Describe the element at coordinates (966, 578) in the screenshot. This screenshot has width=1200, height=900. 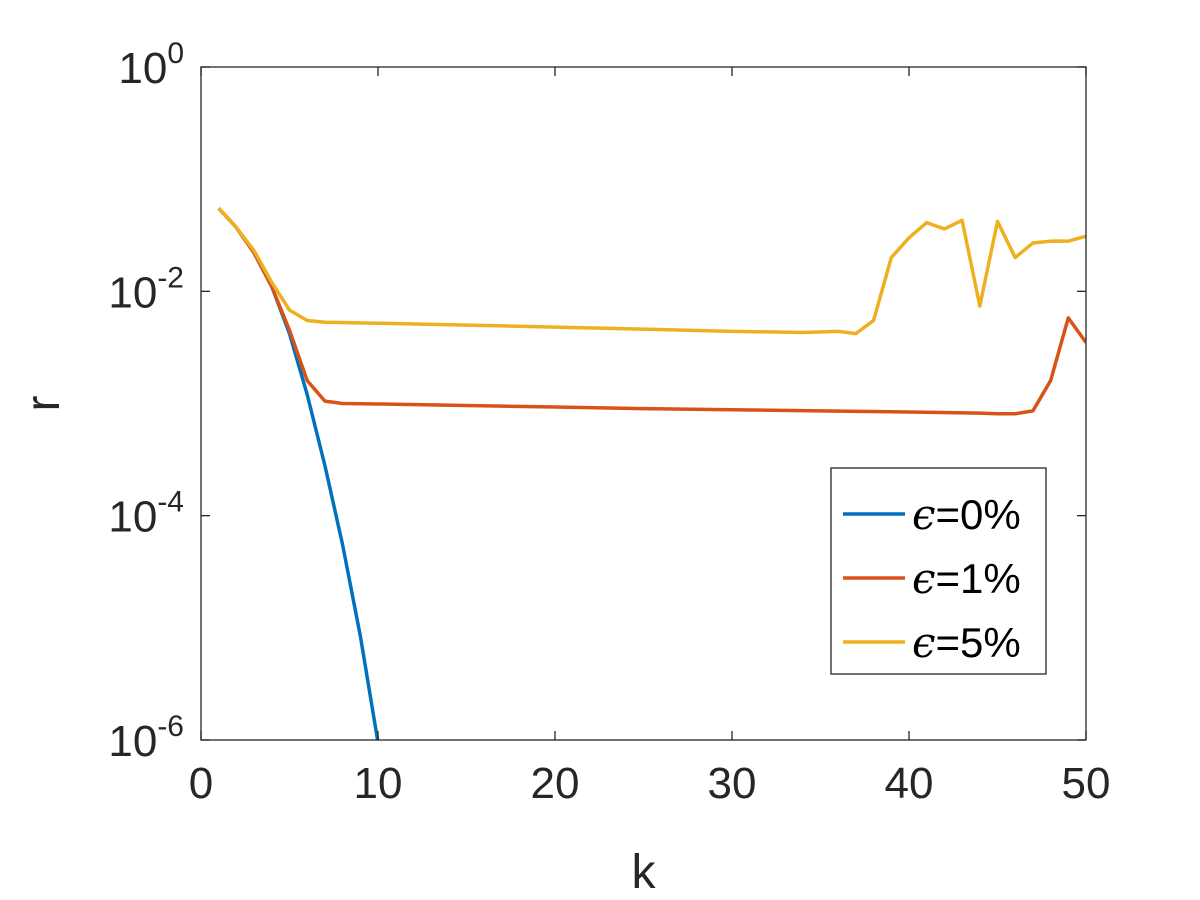
I see `legend-label-1: ϵ=1%` at that location.